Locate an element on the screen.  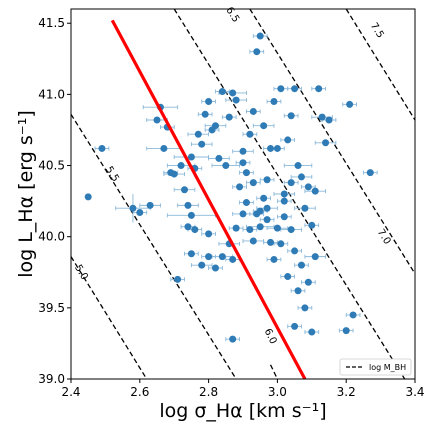
legend-box is located at coordinates (375, 367).